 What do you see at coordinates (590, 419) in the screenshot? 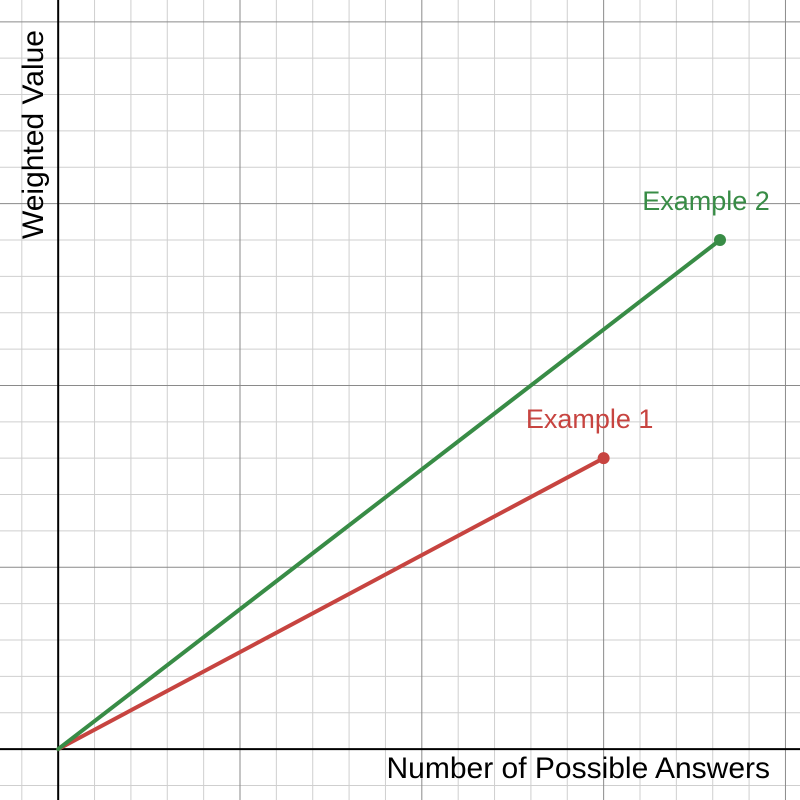
I see `series-label: Example 1` at bounding box center [590, 419].